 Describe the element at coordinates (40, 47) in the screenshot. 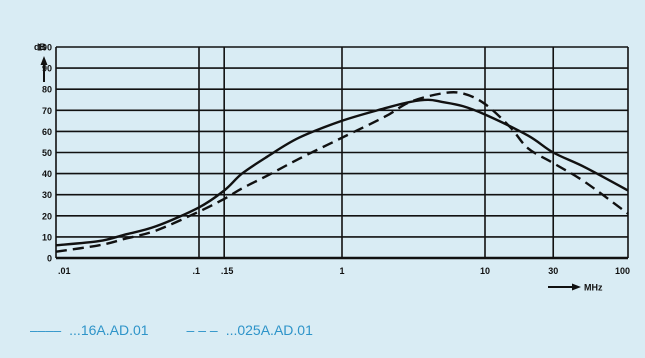

I see `y-axis-label: dB` at that location.